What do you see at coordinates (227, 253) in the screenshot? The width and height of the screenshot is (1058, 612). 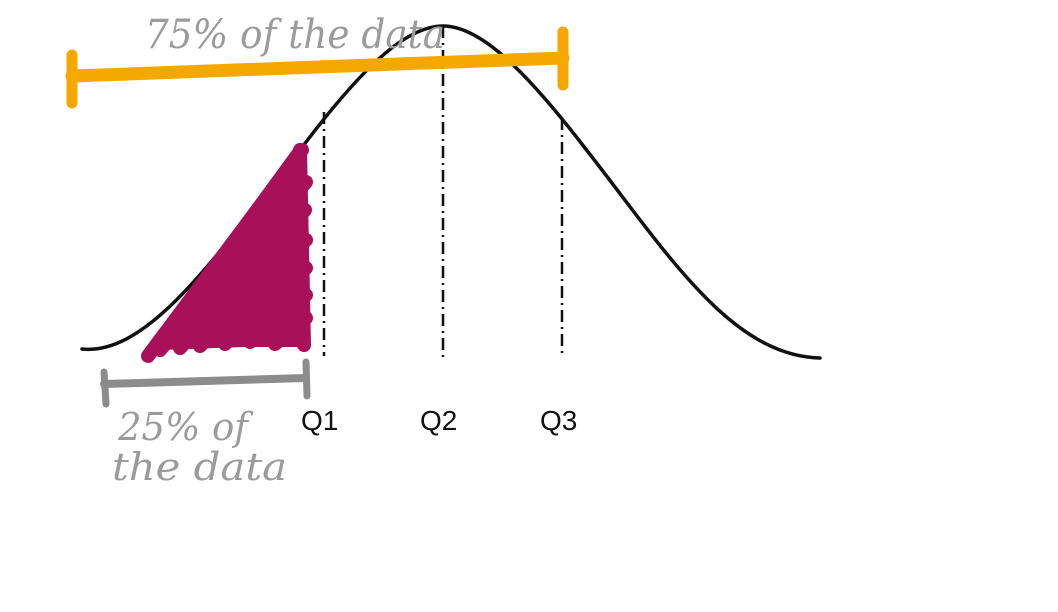 I see `shaded-region` at bounding box center [227, 253].